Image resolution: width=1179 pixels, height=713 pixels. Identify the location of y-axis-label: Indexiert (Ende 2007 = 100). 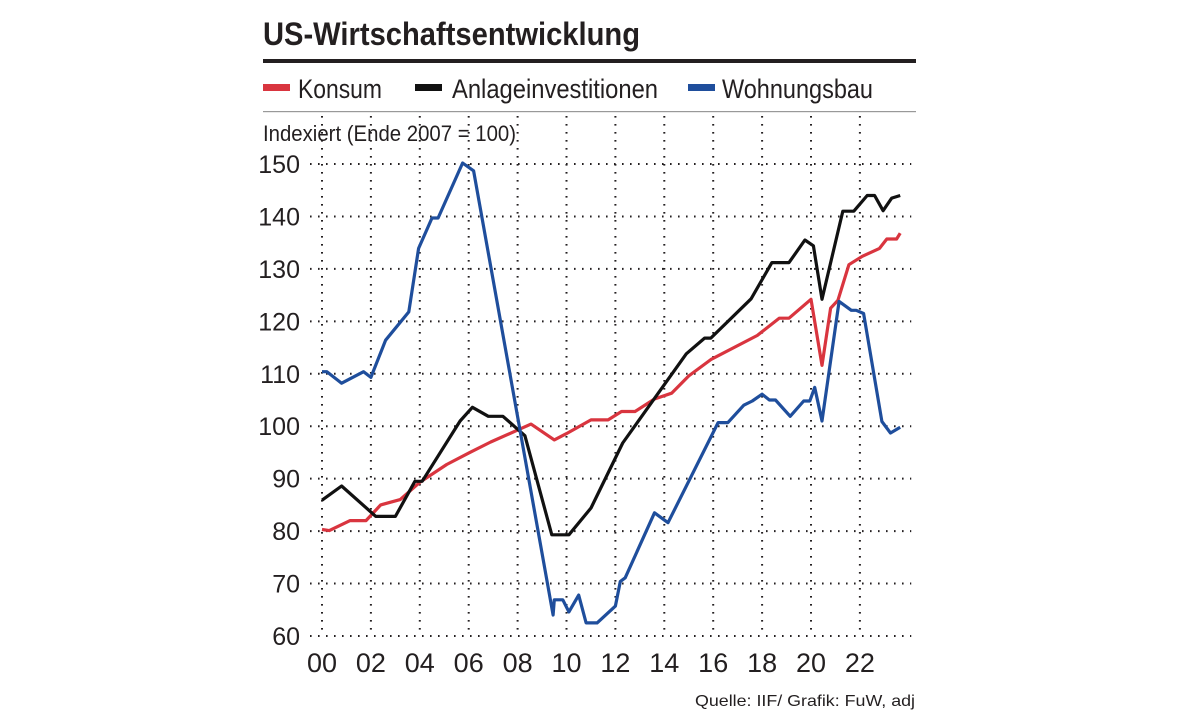
(389, 133).